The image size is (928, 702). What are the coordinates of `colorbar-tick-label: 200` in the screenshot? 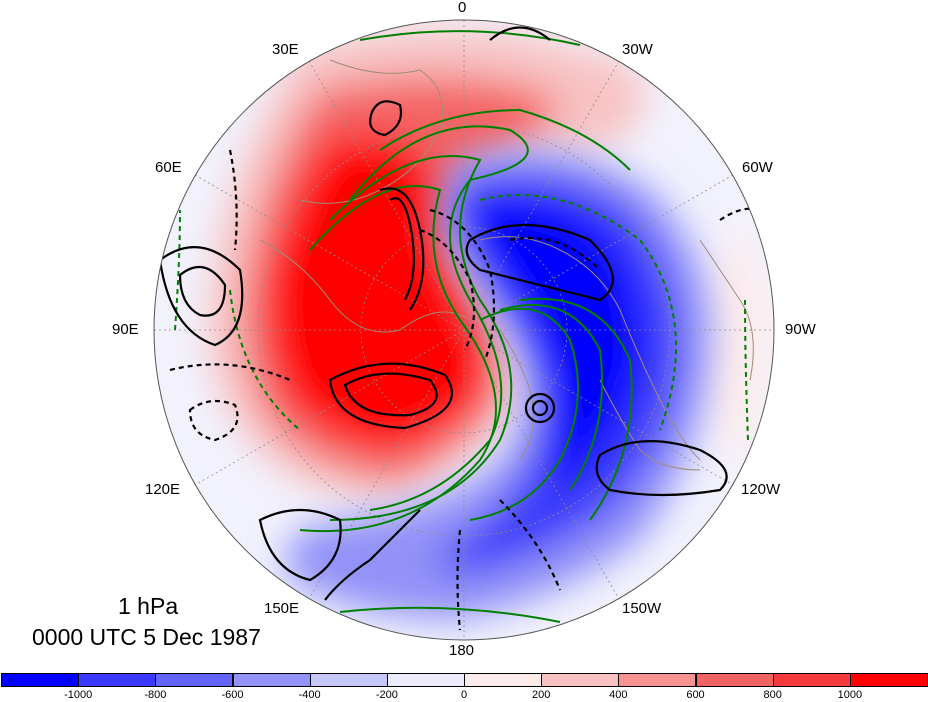 It's located at (541, 695).